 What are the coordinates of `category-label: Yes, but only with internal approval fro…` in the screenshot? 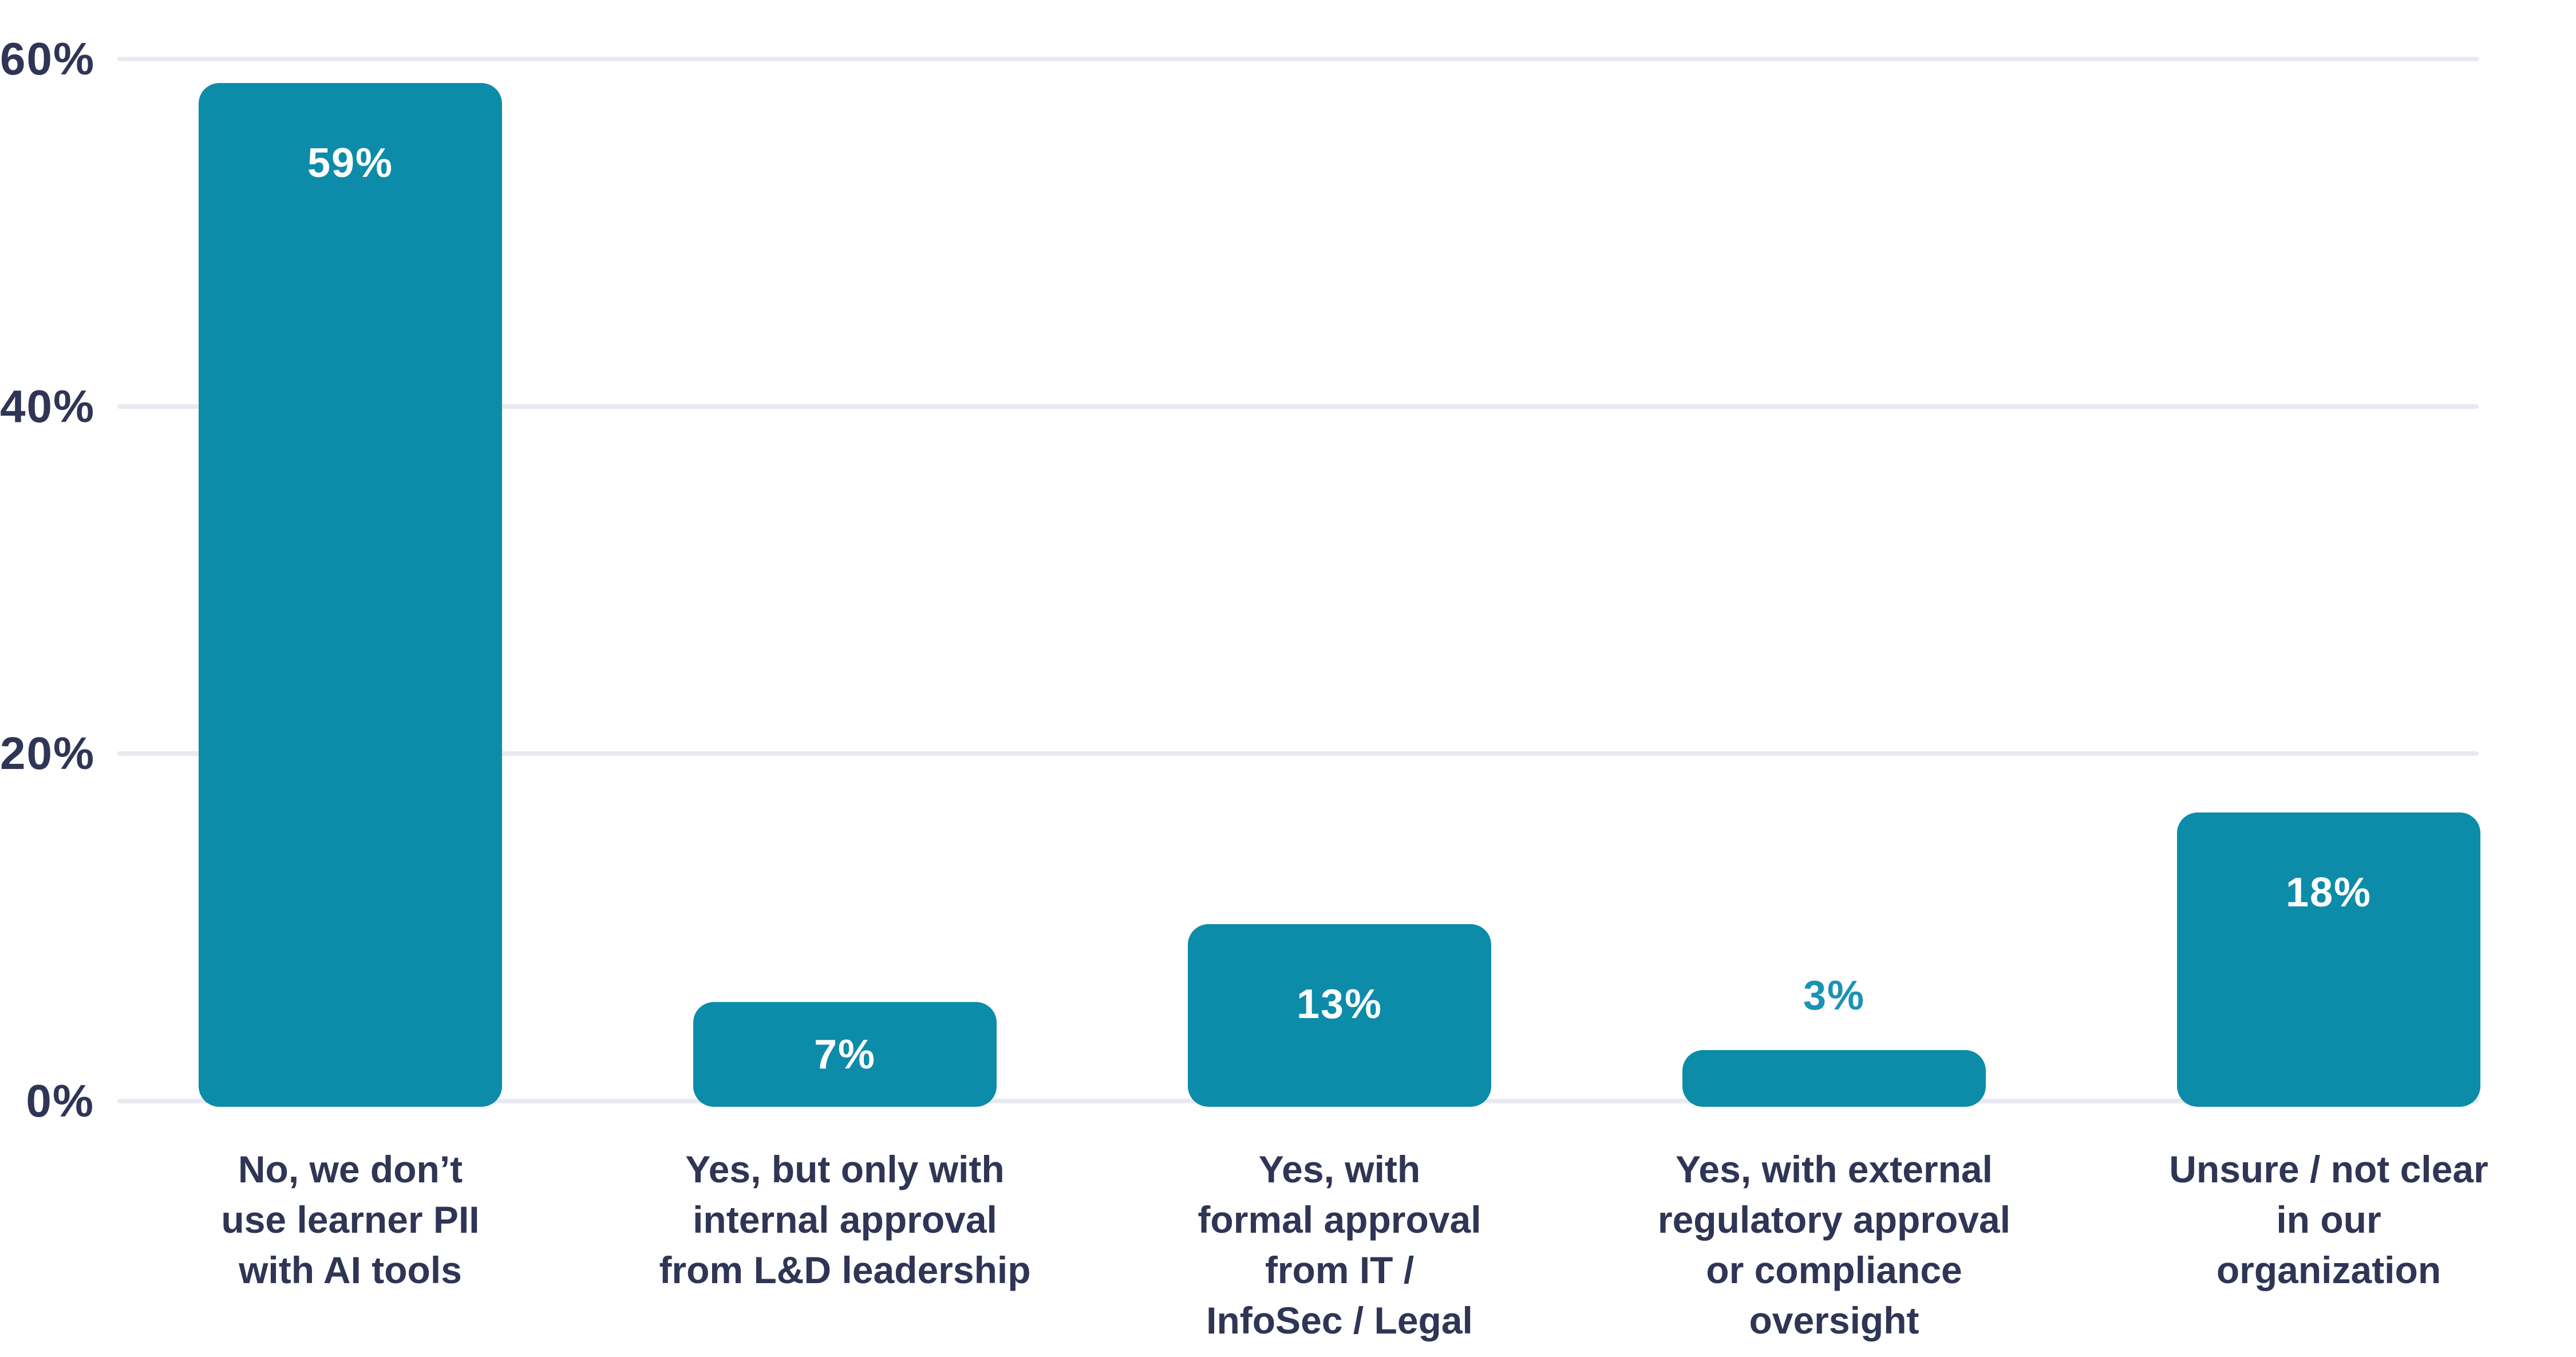 It's located at (845, 1220).